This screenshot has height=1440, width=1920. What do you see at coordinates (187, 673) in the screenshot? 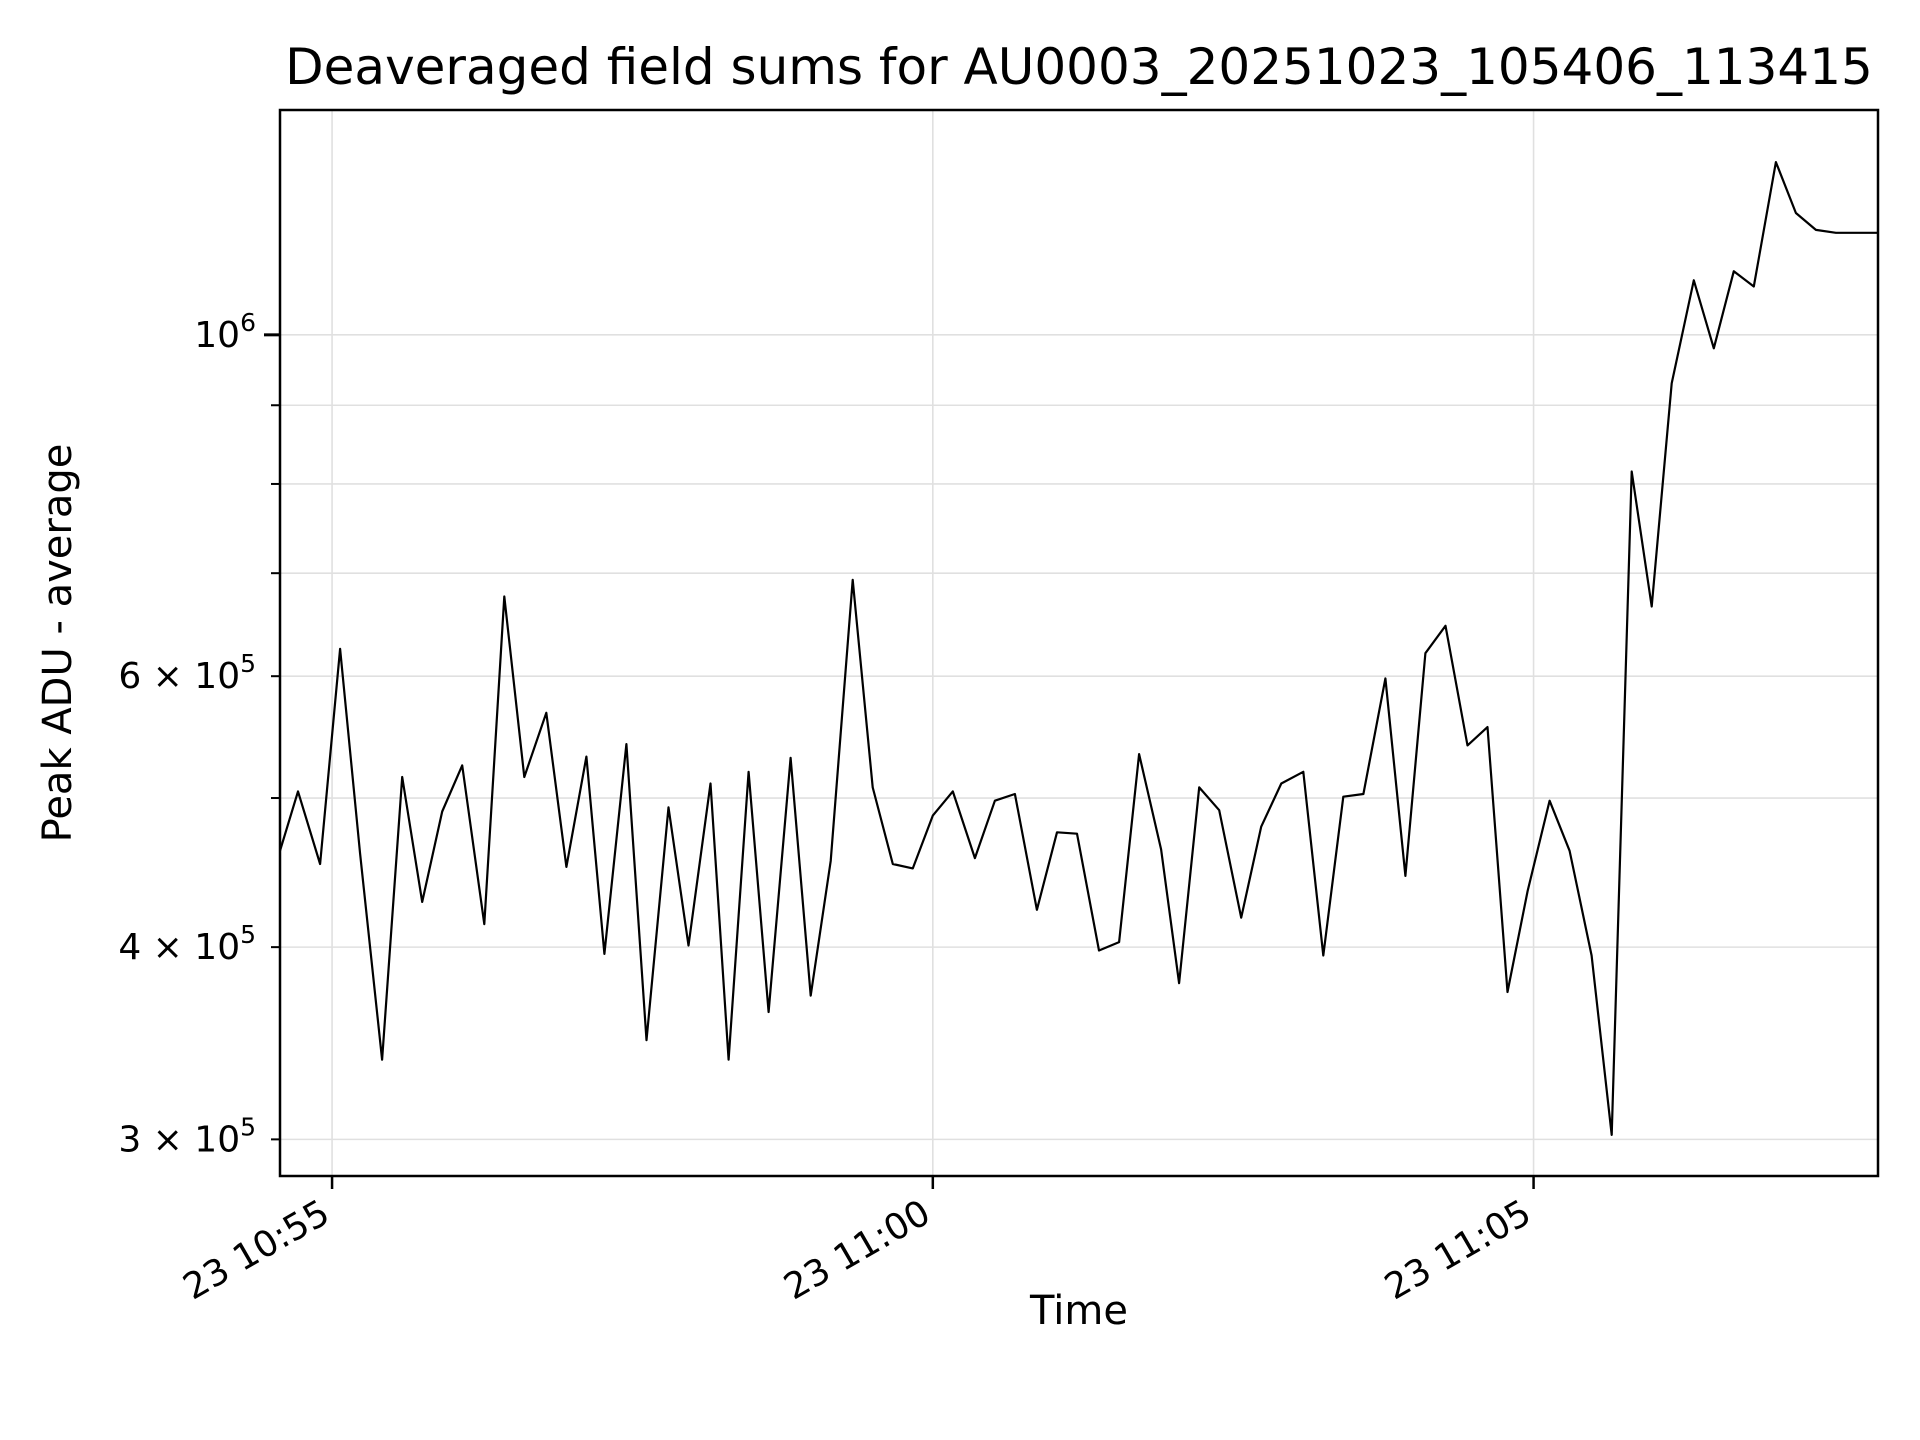
I see `y-tick-label: 6 × 105` at bounding box center [187, 673].